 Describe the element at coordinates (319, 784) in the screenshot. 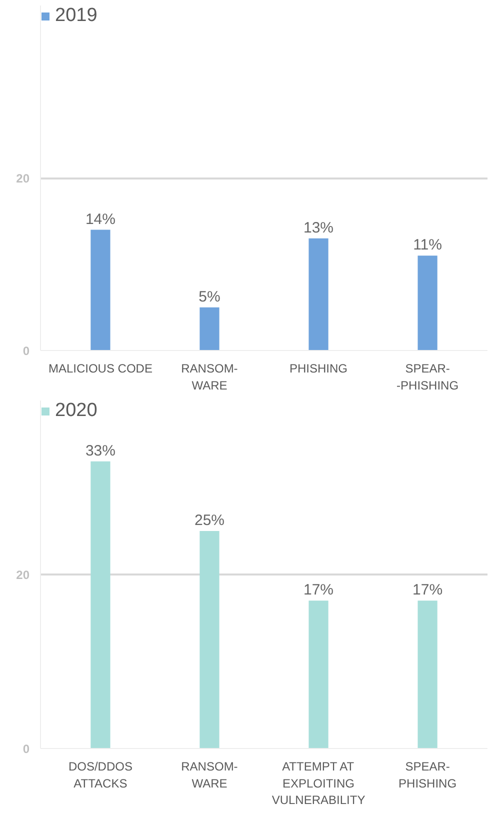

I see `x-tick-label: ATTEMPT AT EXPLOITING VULNERABILITY` at that location.